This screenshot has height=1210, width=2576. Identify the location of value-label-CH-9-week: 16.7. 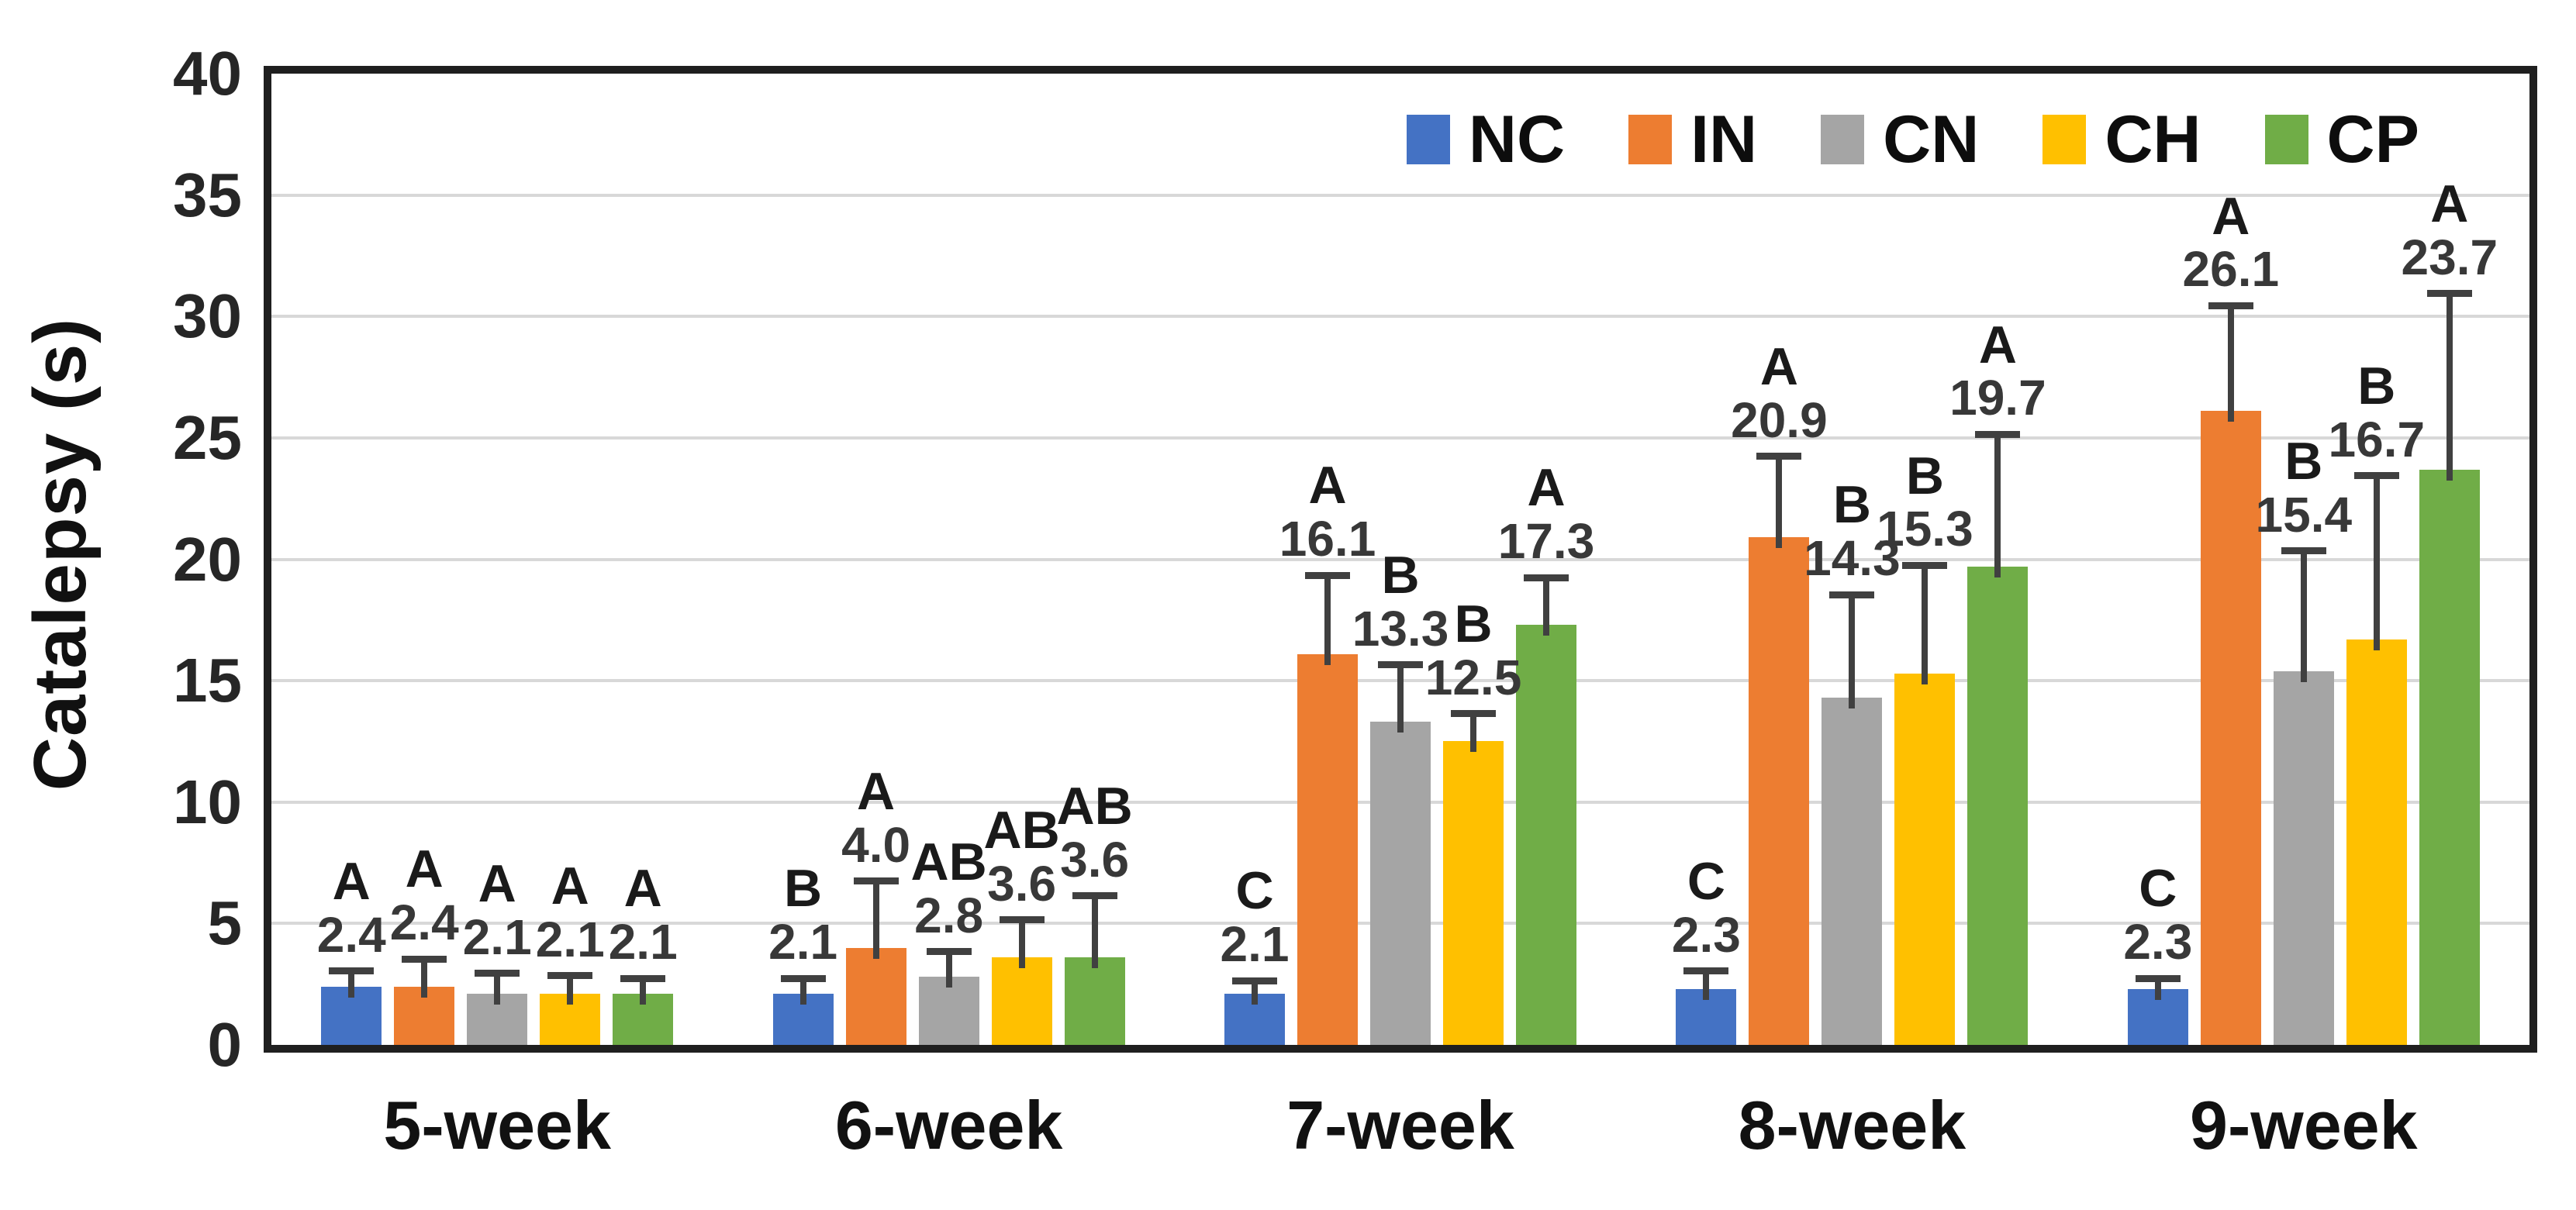
(2377, 439).